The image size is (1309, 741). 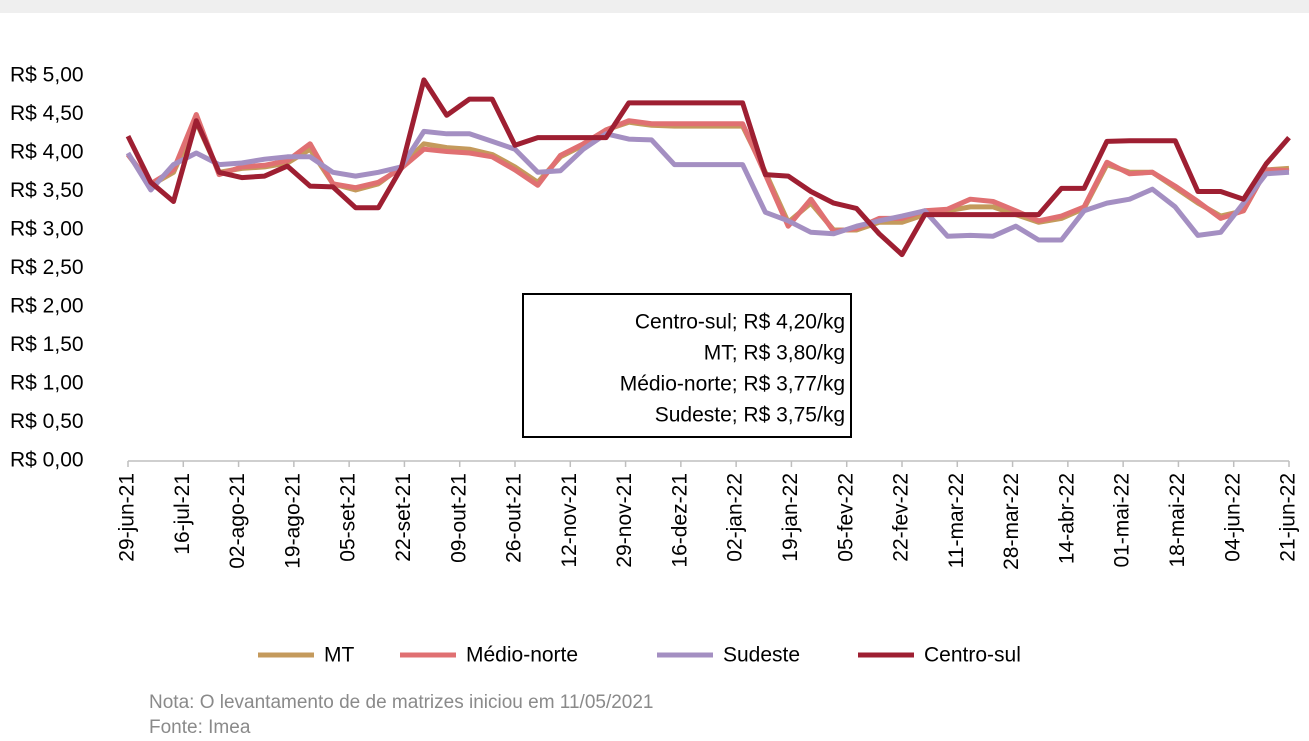 What do you see at coordinates (458, 518) in the screenshot?
I see `x-tick-label: 09-out-21` at bounding box center [458, 518].